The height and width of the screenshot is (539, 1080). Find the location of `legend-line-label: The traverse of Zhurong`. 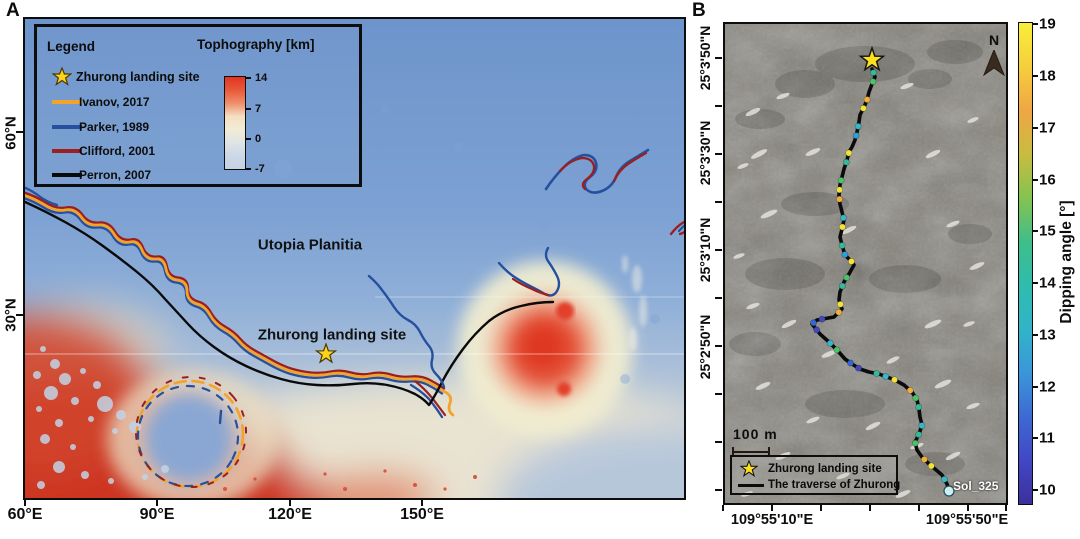

legend-line-label: The traverse of Zhurong is located at coordinates (834, 485).